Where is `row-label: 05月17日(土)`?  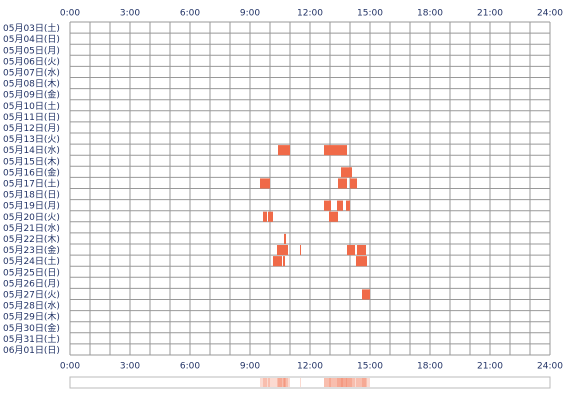
row-label: 05月17日(土) is located at coordinates (31, 183).